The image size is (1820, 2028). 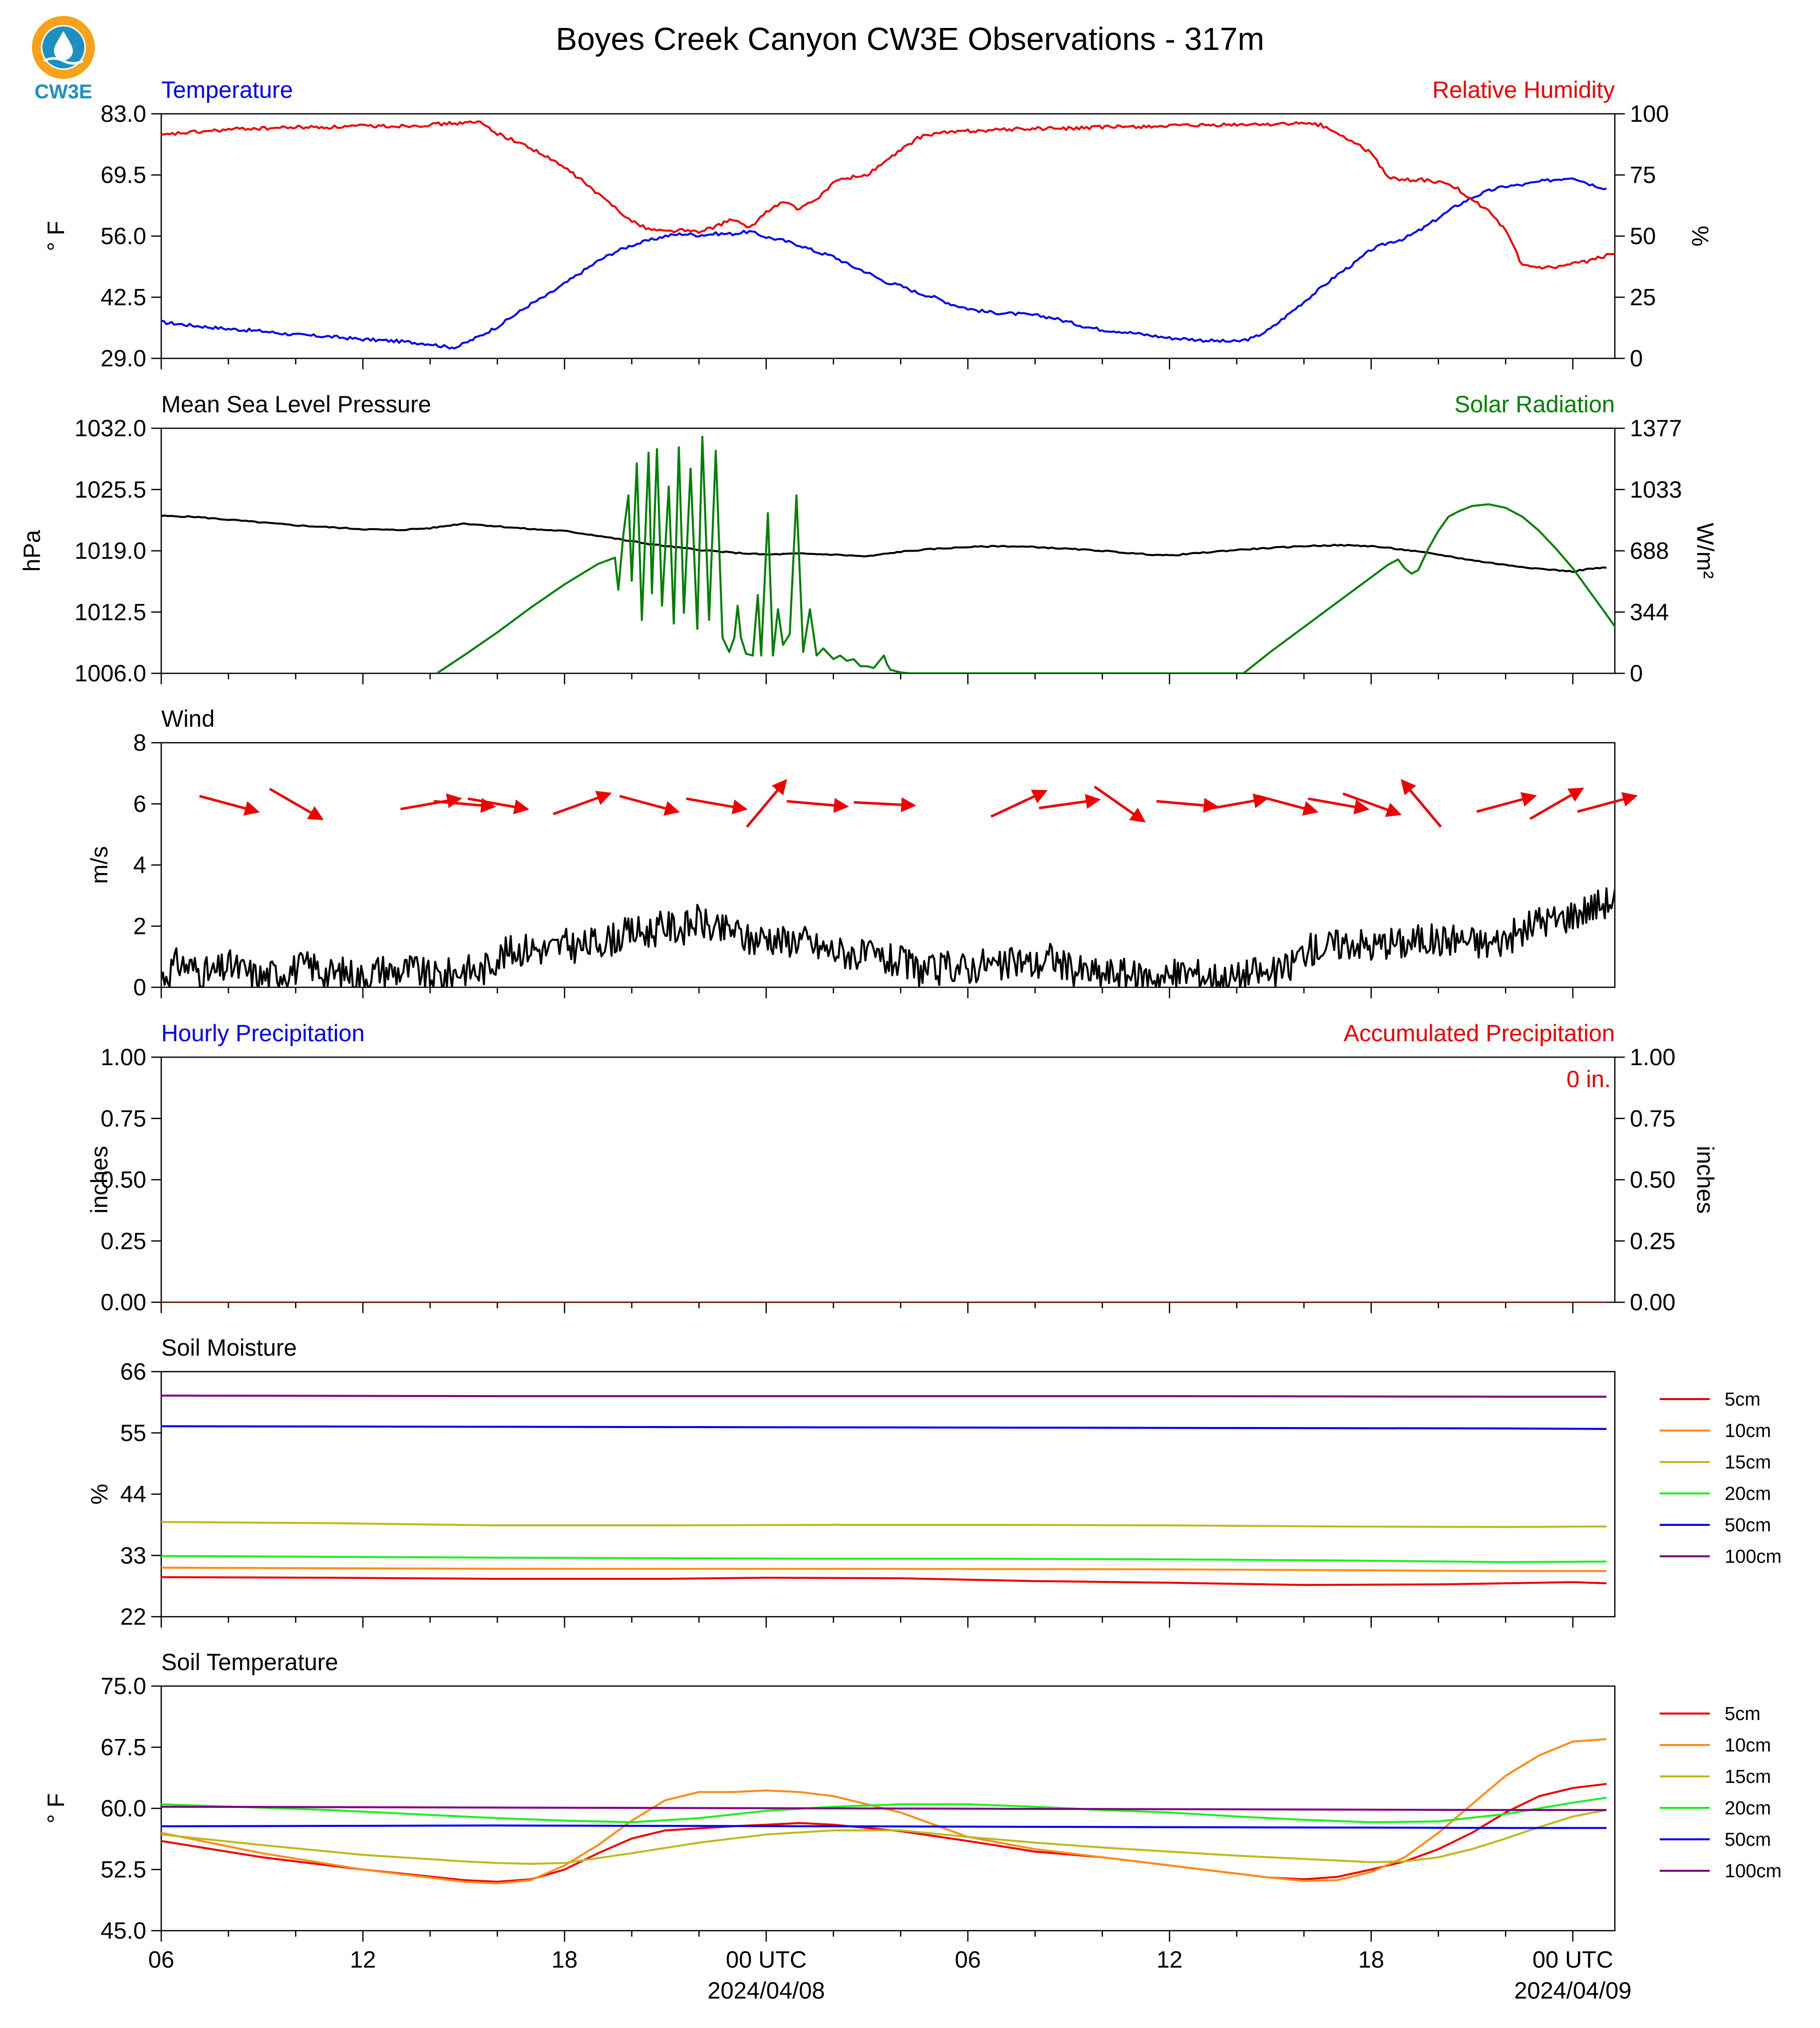 I want to click on series-line-temperature, so click(x=884, y=263).